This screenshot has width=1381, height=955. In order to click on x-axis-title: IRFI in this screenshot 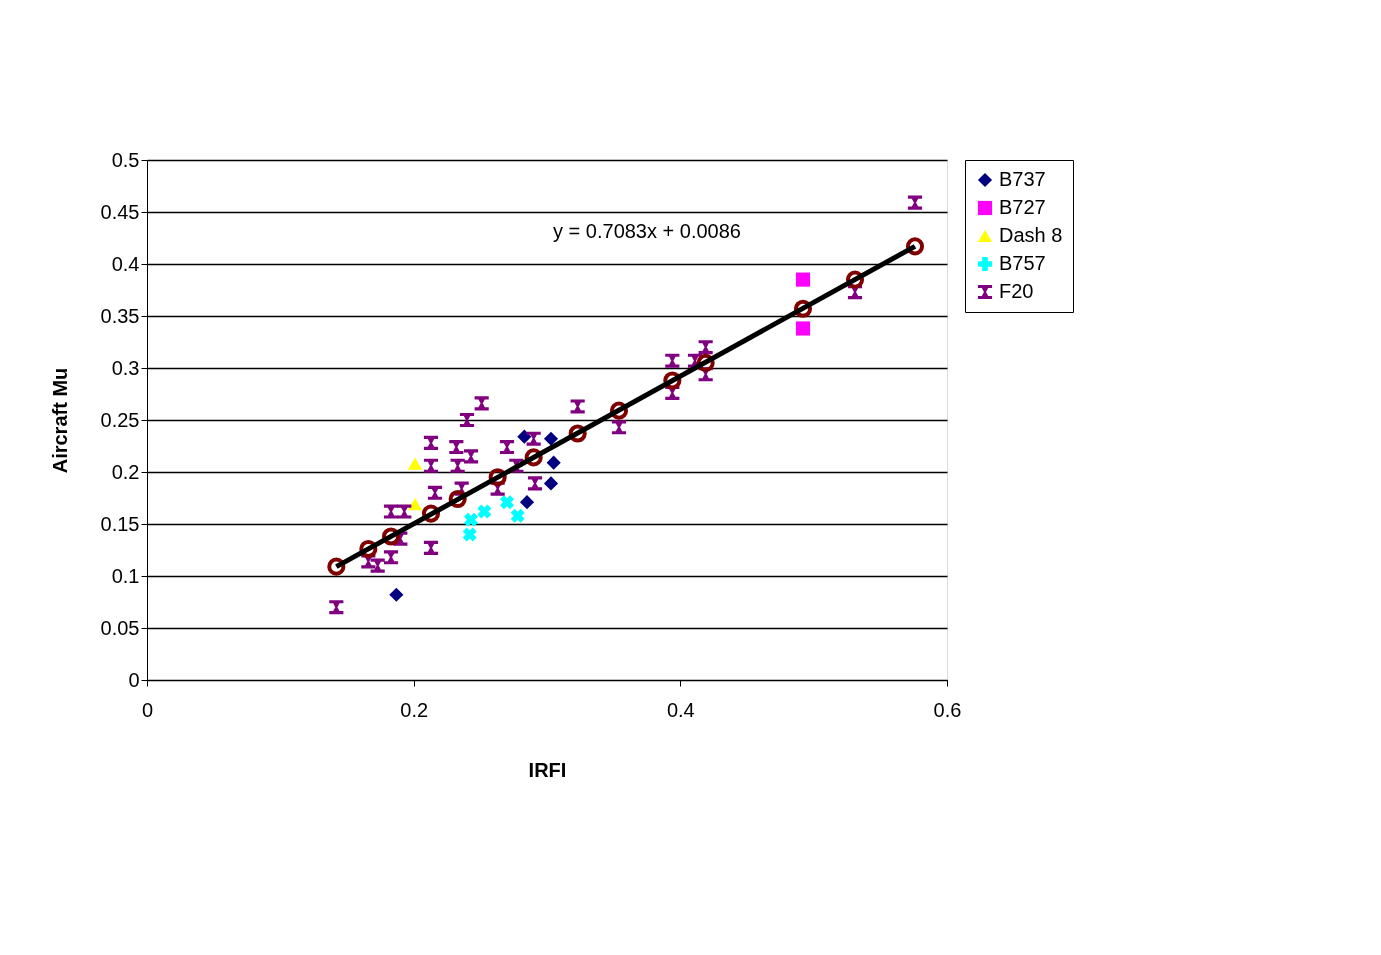, I will do `click(547, 769)`.